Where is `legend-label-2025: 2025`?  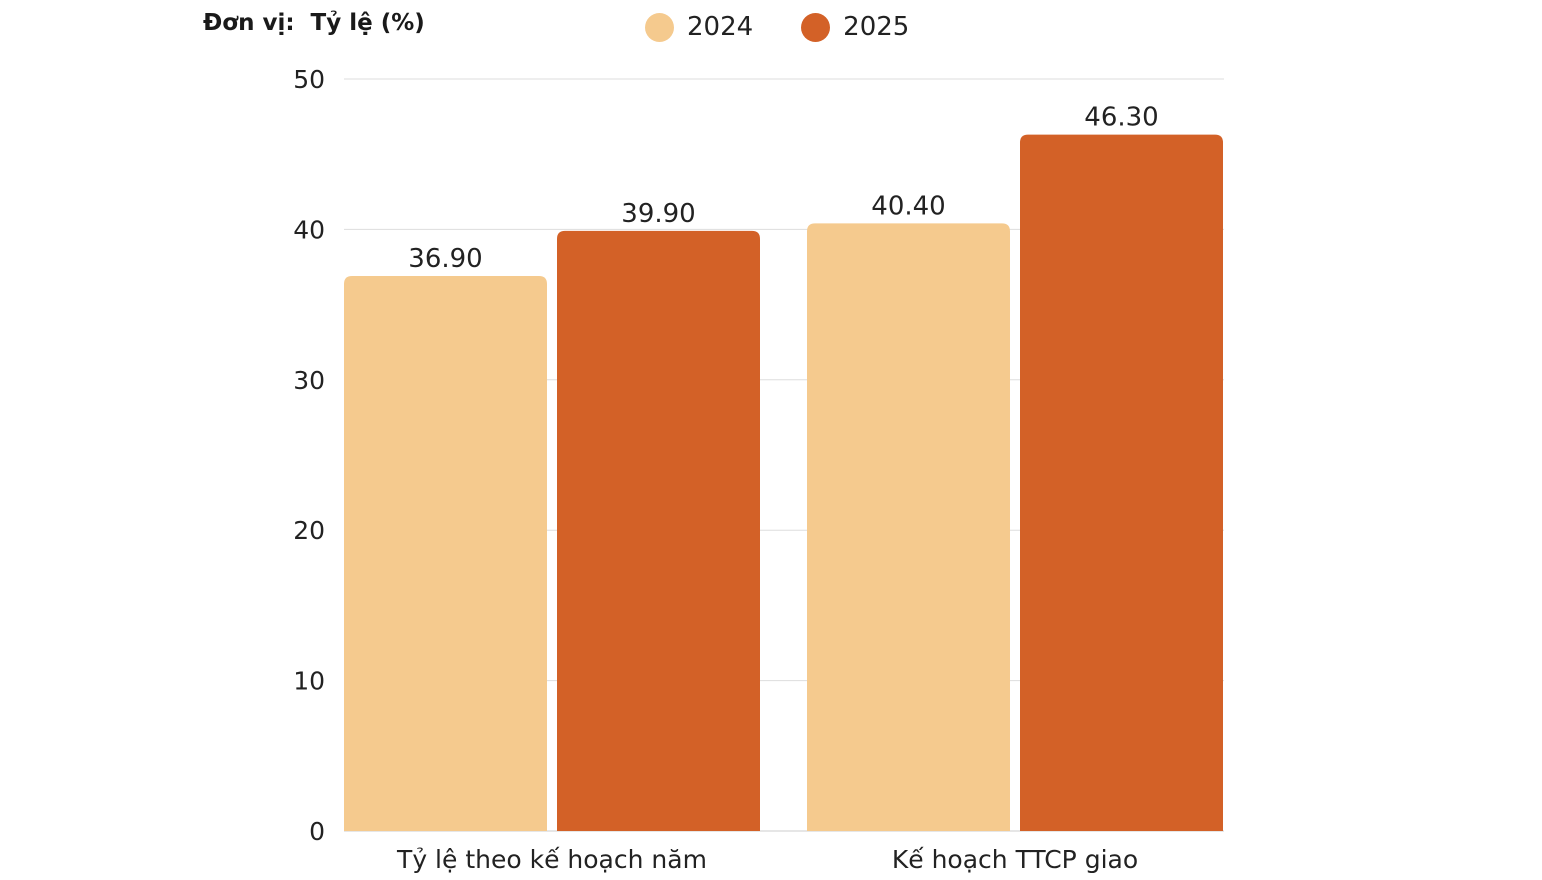
legend-label-2025: 2025 is located at coordinates (876, 27).